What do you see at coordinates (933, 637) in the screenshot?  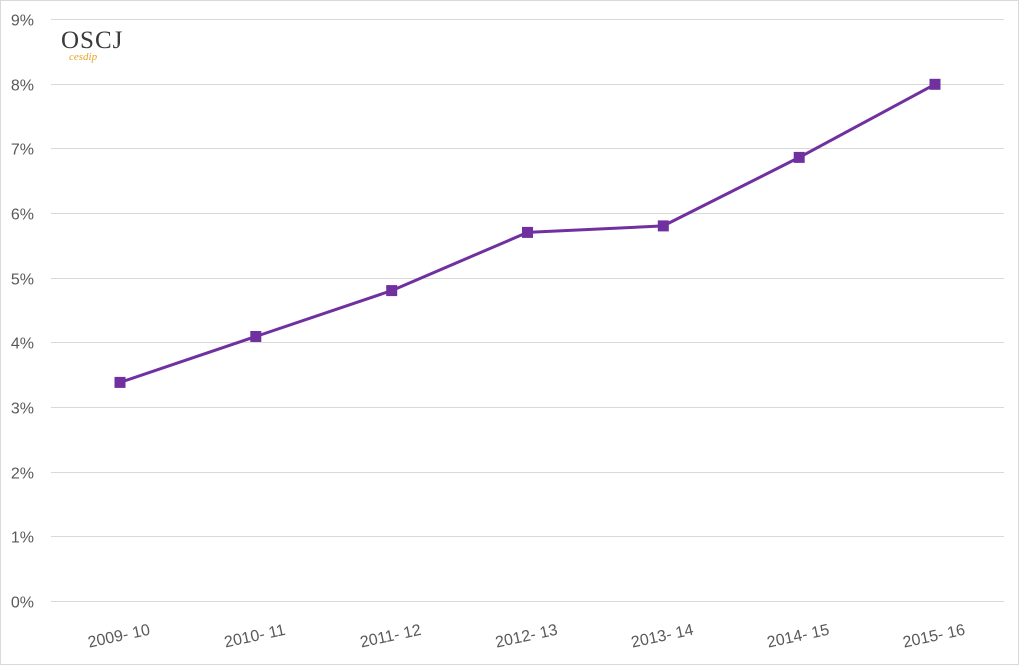 I see `x-tick-label: 2015- 16` at bounding box center [933, 637].